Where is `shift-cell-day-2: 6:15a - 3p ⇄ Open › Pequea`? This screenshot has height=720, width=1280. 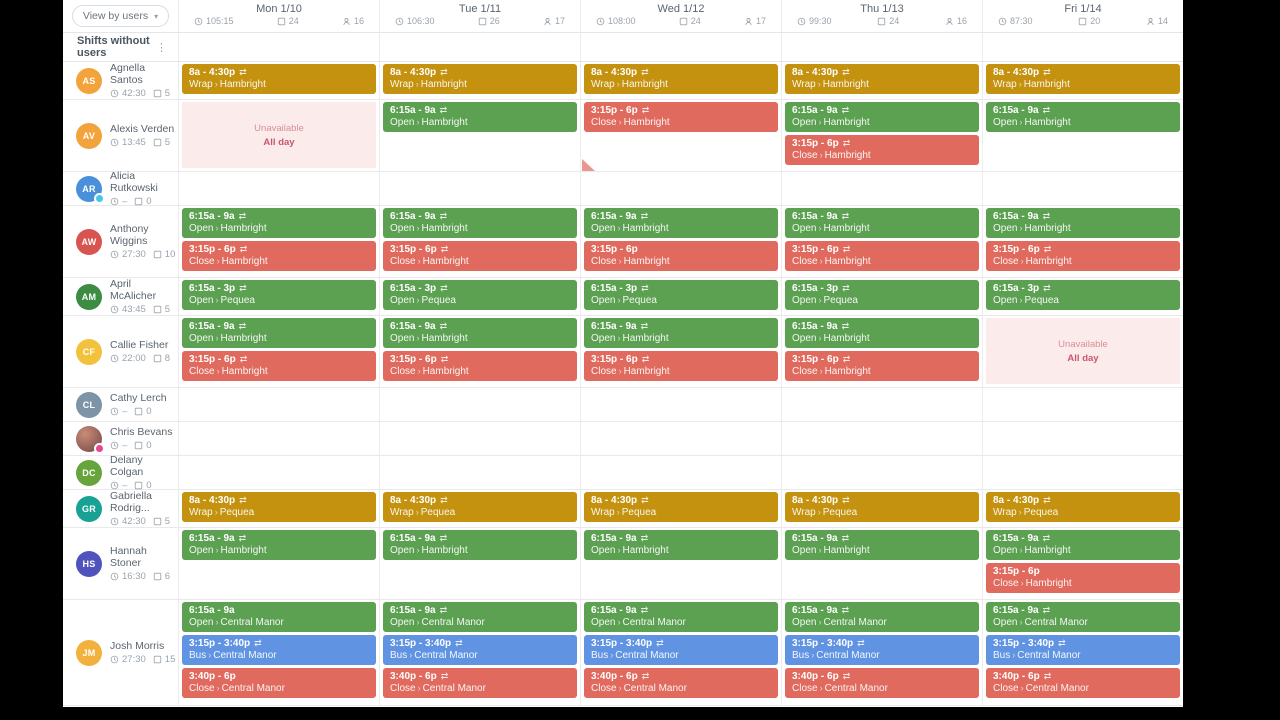
shift-cell-day-2: 6:15a - 3p ⇄ Open › Pequea is located at coordinates (680, 296).